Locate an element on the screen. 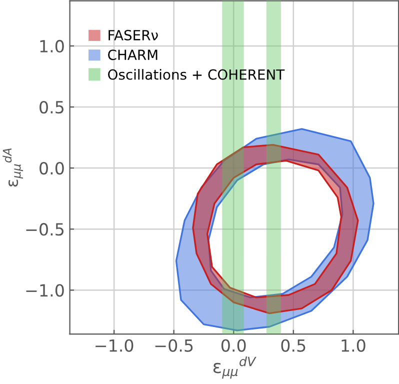  y-tick-label: 0.5 is located at coordinates (52, 107).